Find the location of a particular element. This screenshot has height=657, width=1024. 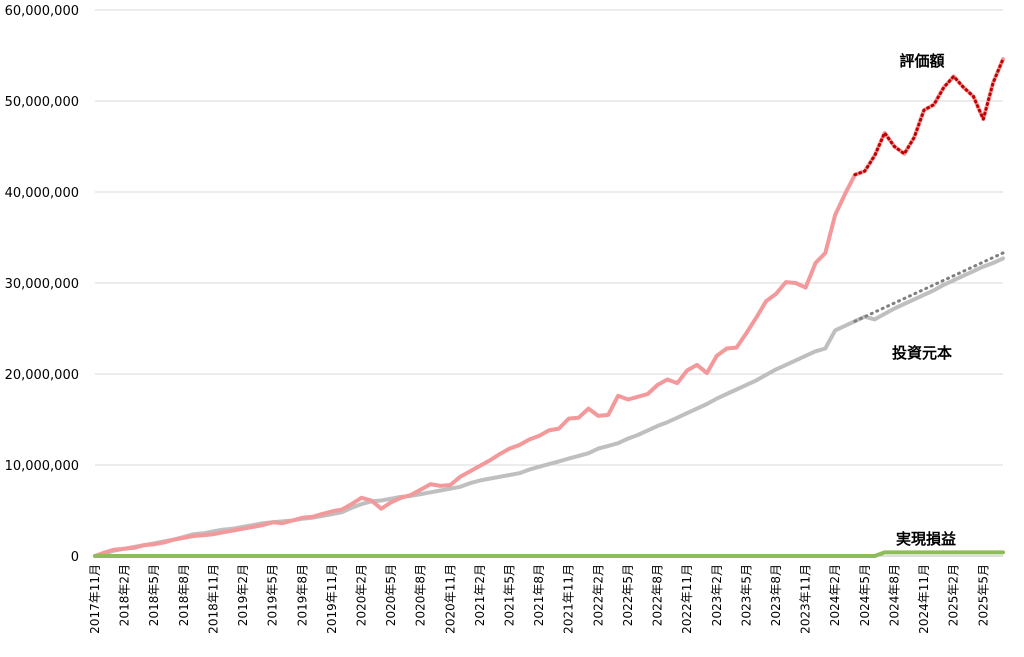

series-line is located at coordinates (549, 554).